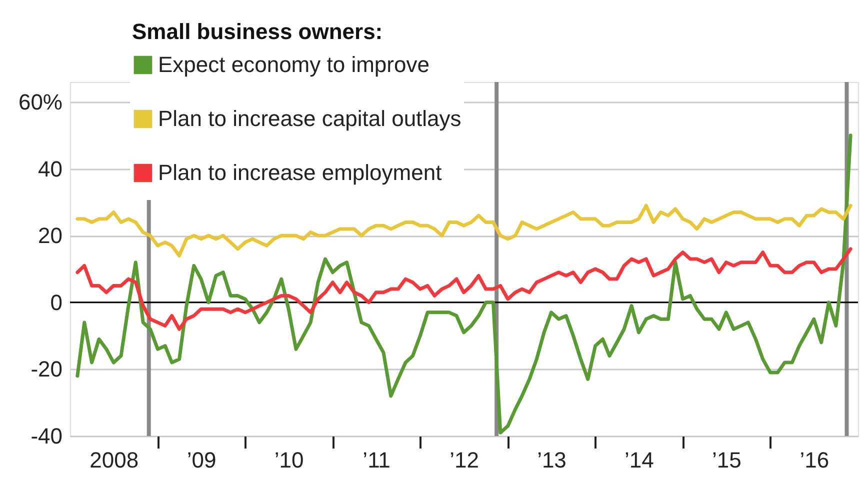  What do you see at coordinates (257, 31) in the screenshot?
I see `legend-title: Small business owners:` at bounding box center [257, 31].